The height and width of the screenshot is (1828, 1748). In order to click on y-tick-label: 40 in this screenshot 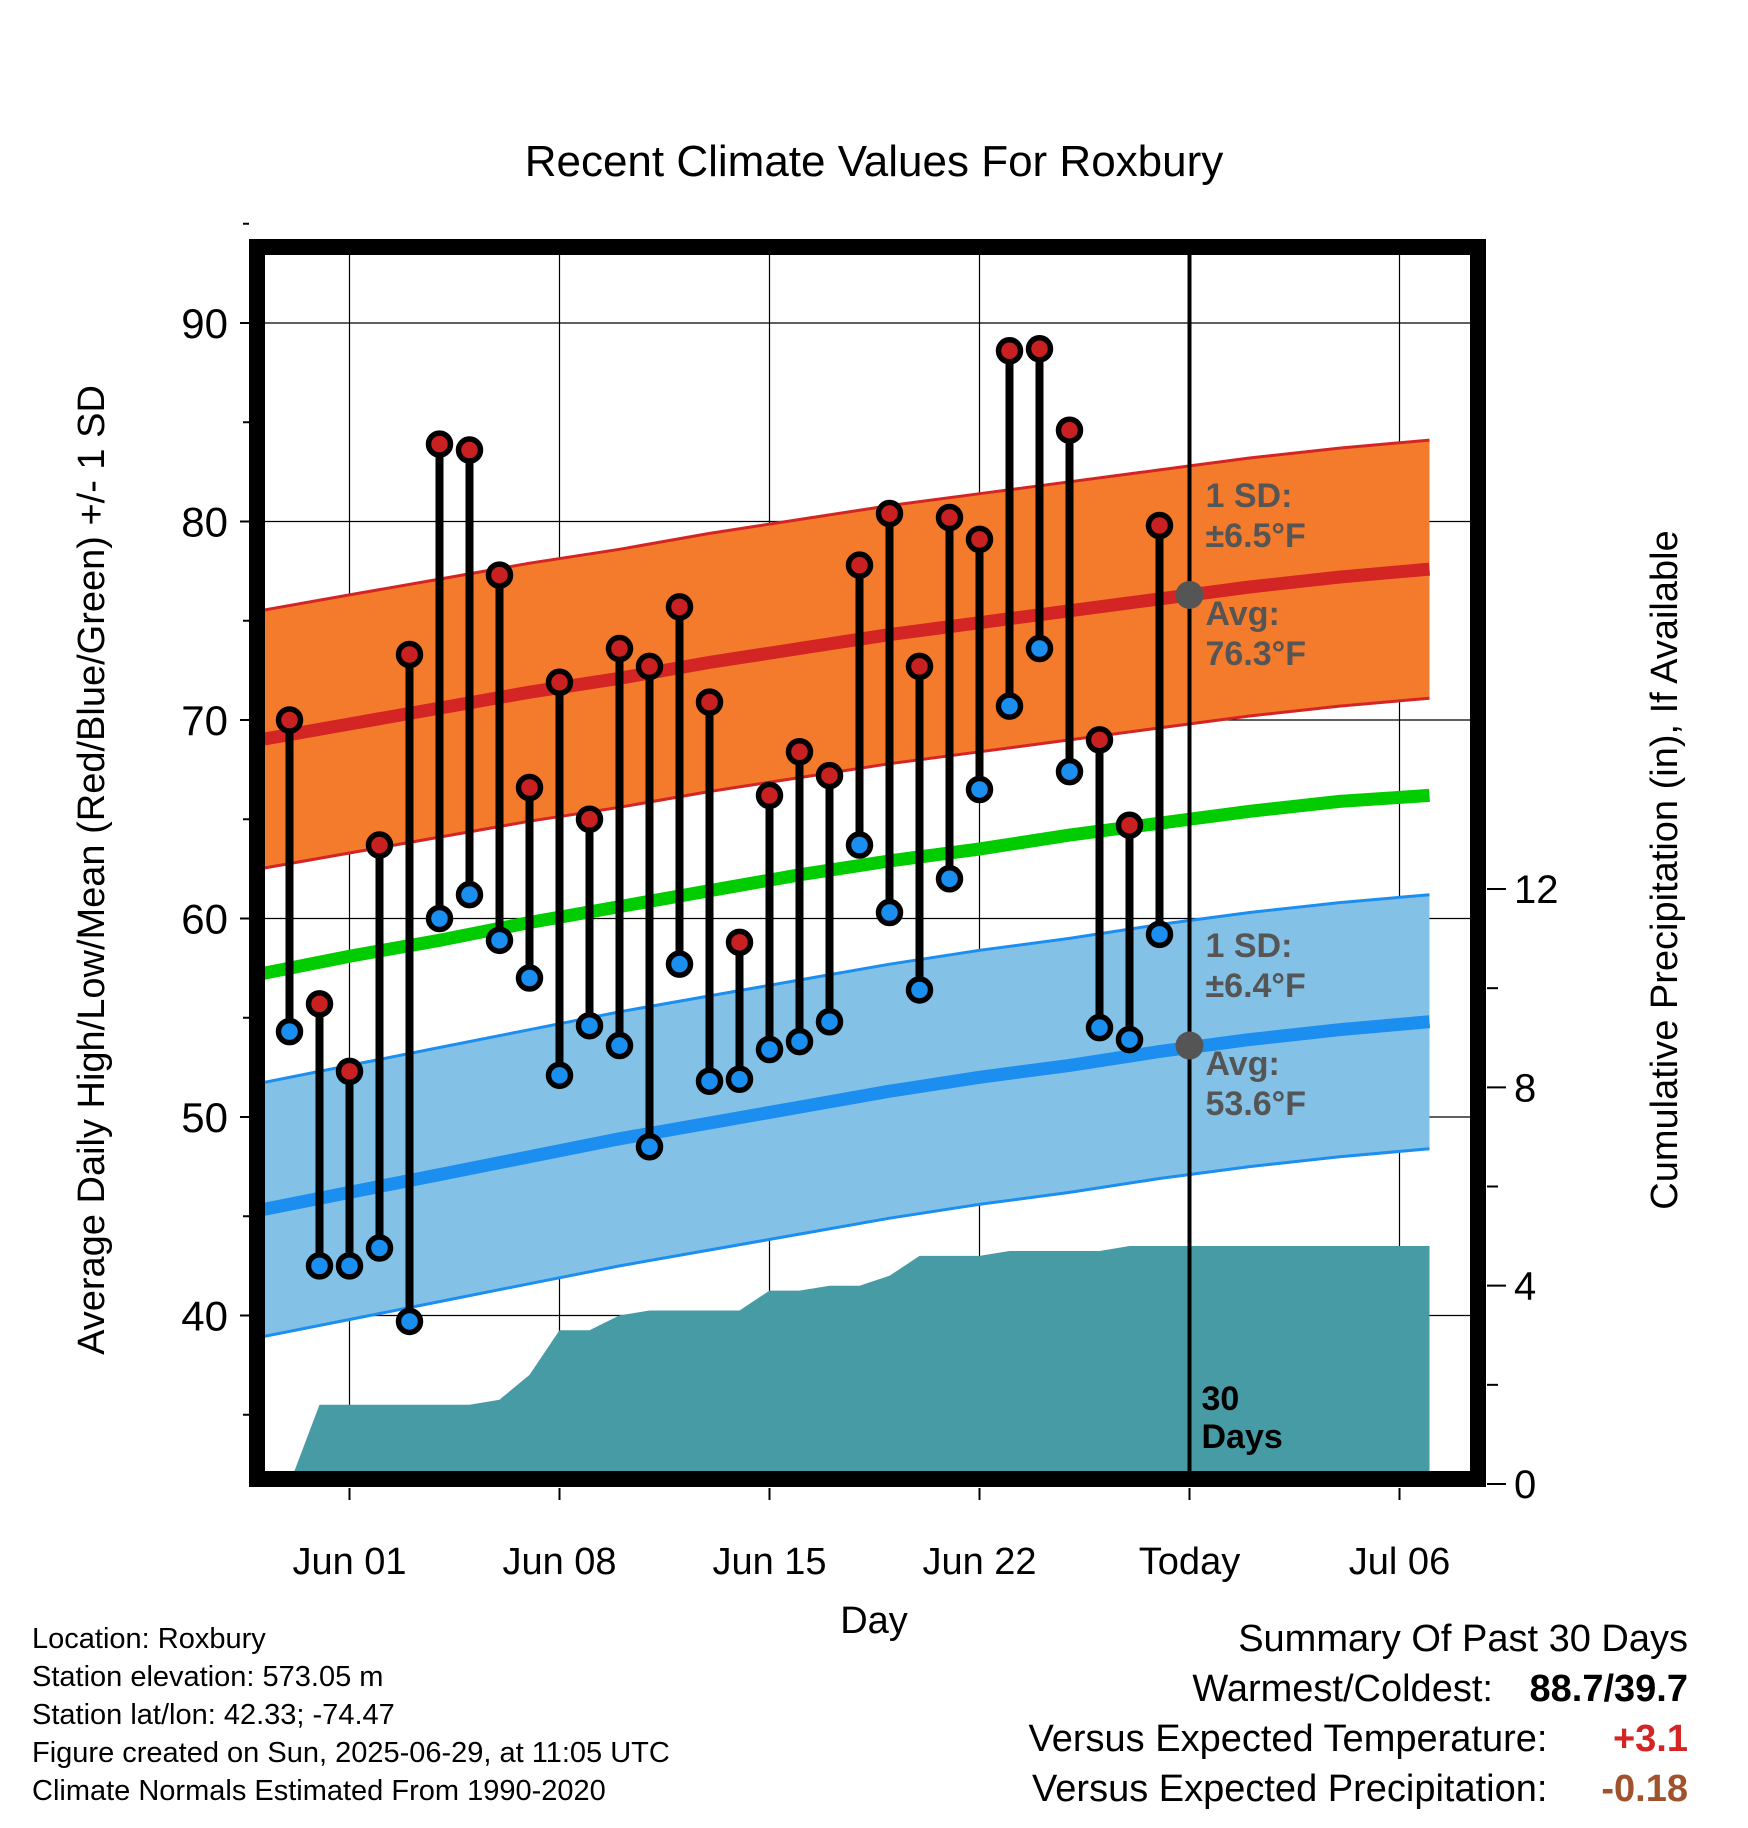, I will do `click(204, 1316)`.